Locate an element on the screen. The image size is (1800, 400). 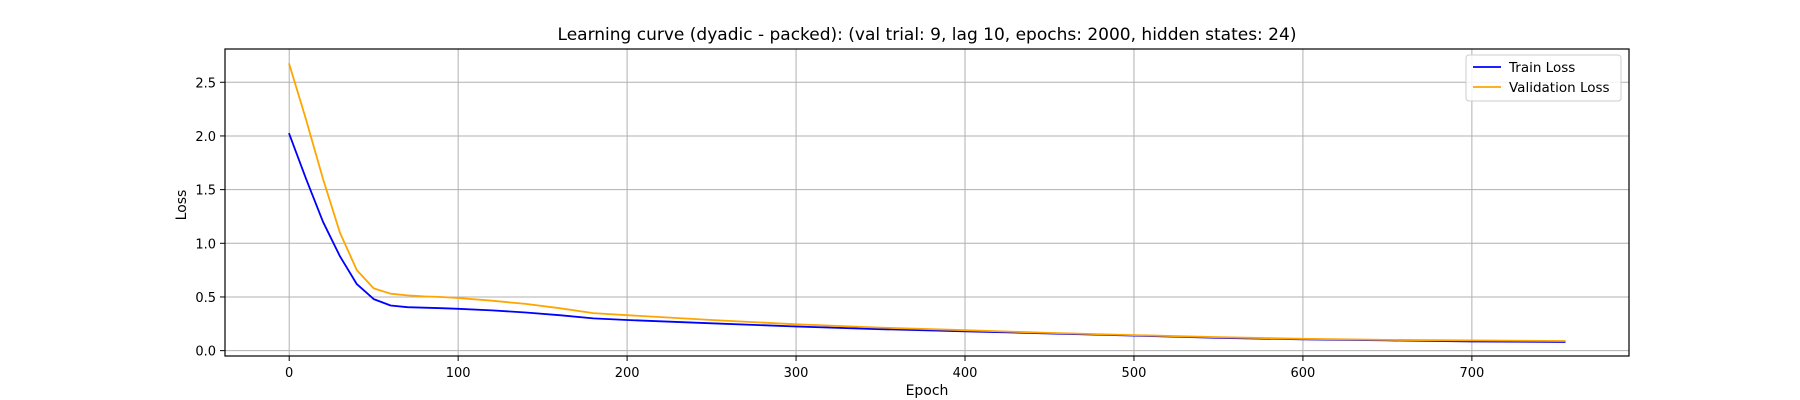
x-axis-label: Epoch is located at coordinates (927, 391).